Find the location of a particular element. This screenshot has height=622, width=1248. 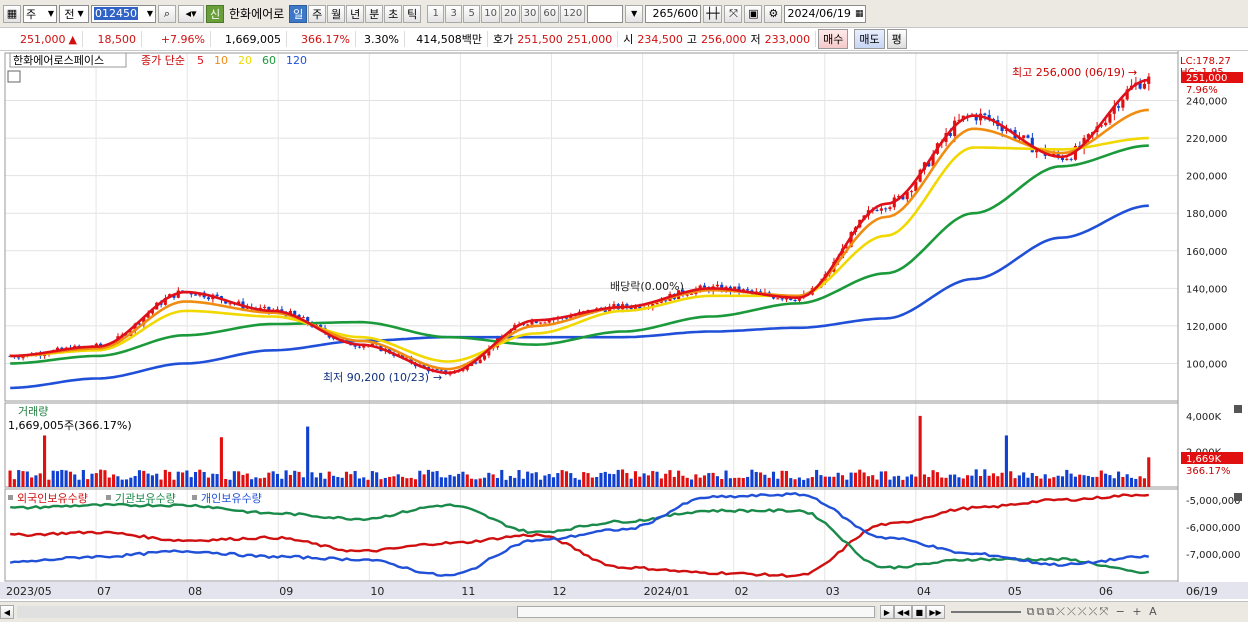

x-tick-3: 09 is located at coordinates (286, 591).